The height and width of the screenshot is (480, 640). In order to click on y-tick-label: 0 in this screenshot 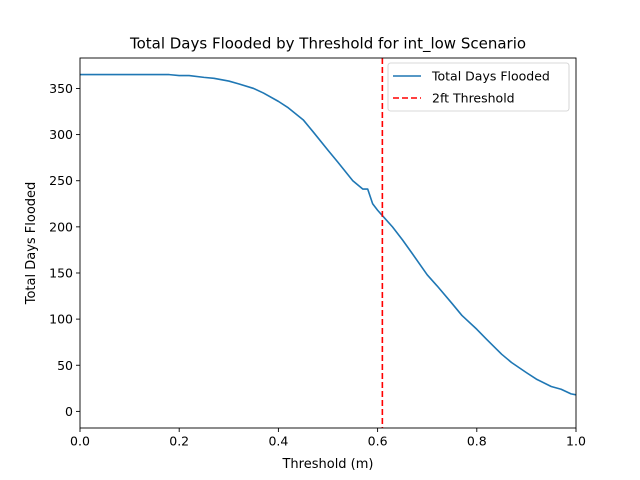, I will do `click(69, 411)`.